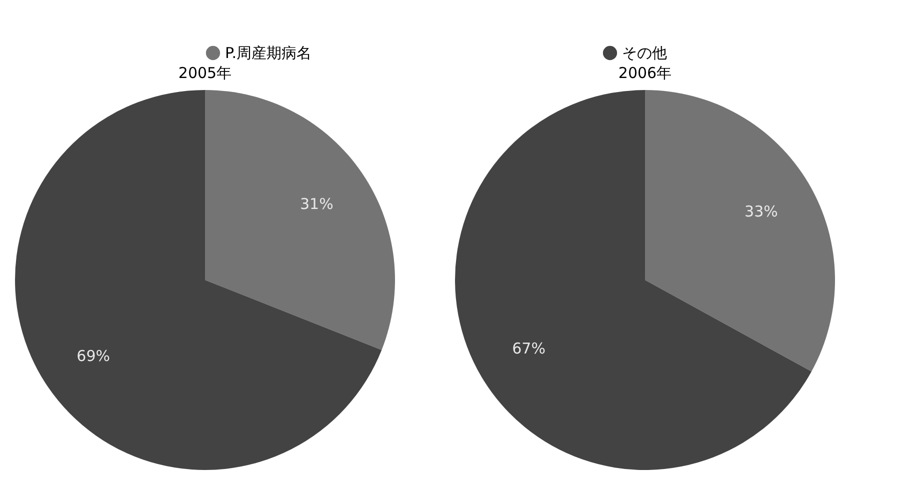 The height and width of the screenshot is (504, 898). What do you see at coordinates (317, 204) in the screenshot?
I see `data-label: 31%` at bounding box center [317, 204].